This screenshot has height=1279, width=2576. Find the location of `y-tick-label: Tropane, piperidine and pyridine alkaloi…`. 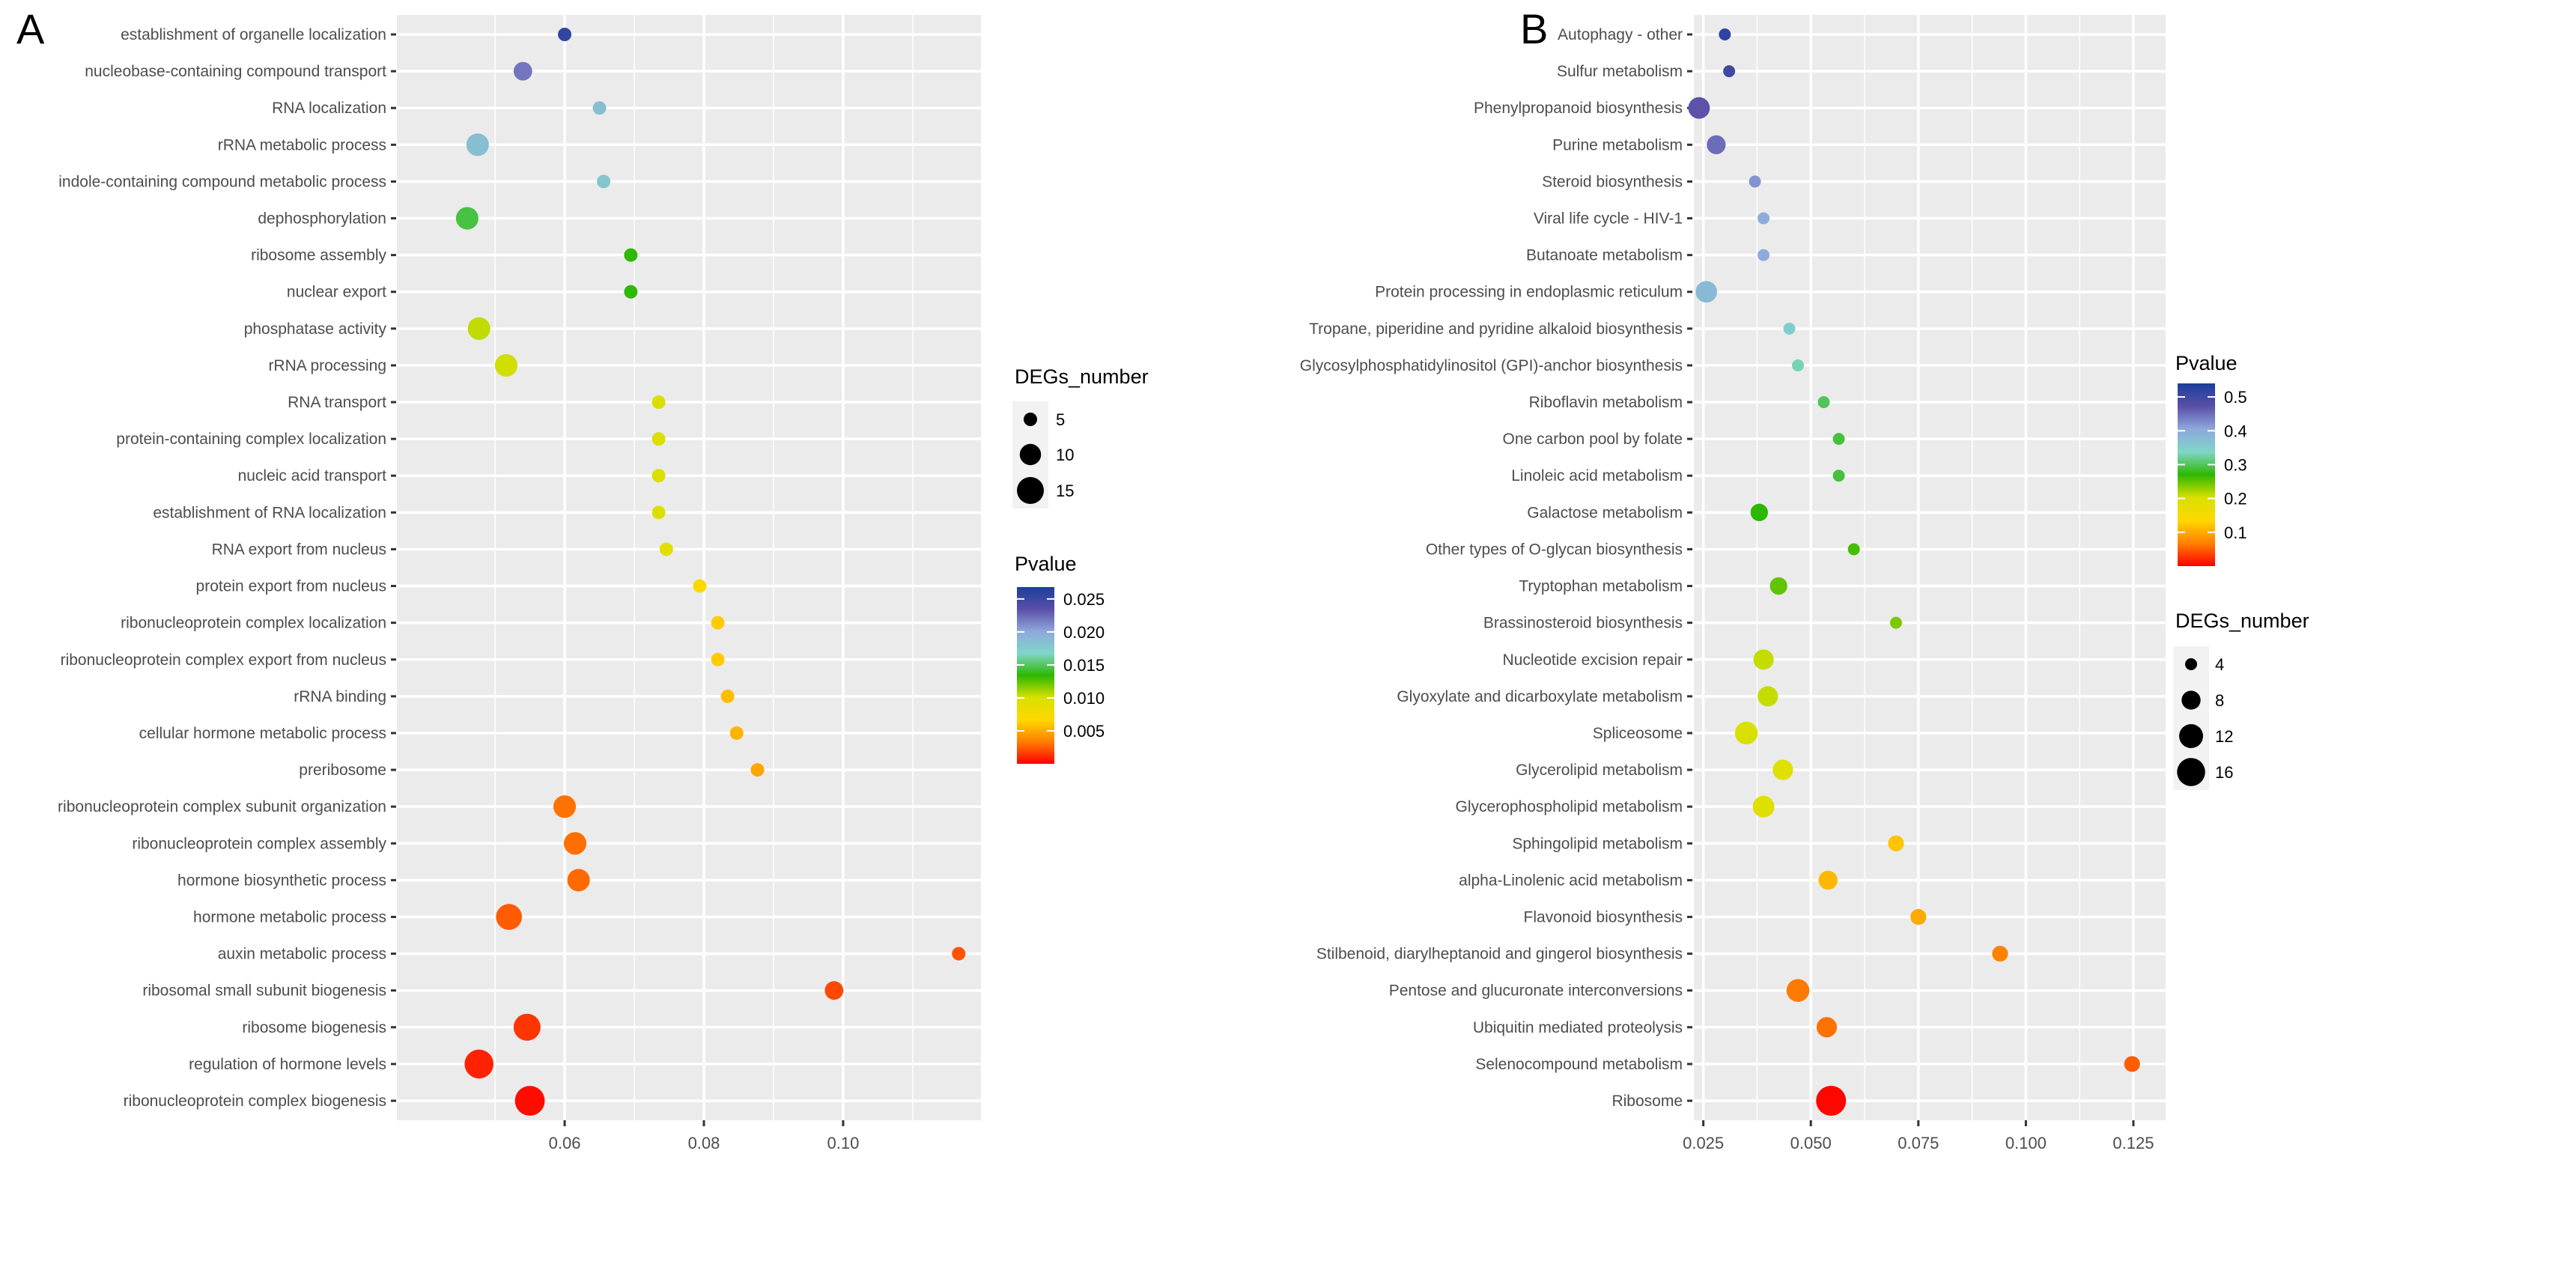

y-tick-label: Tropane, piperidine and pyridine alkaloi… is located at coordinates (1496, 329).